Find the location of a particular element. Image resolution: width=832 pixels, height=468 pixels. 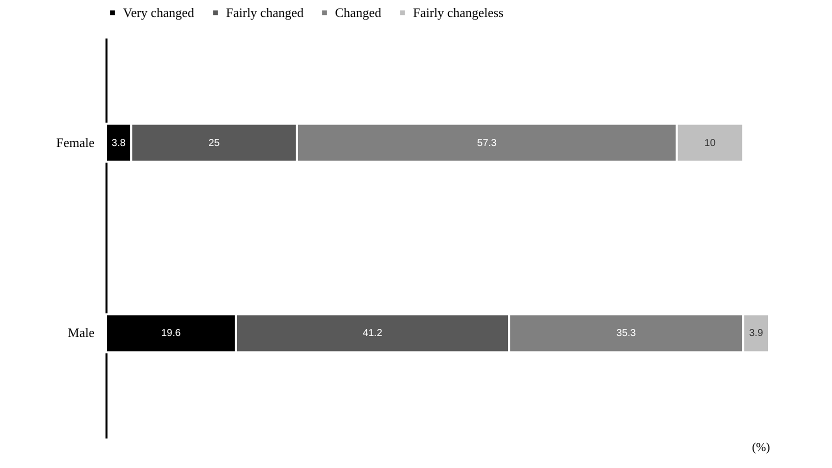

data-label: 3.9 is located at coordinates (756, 334).